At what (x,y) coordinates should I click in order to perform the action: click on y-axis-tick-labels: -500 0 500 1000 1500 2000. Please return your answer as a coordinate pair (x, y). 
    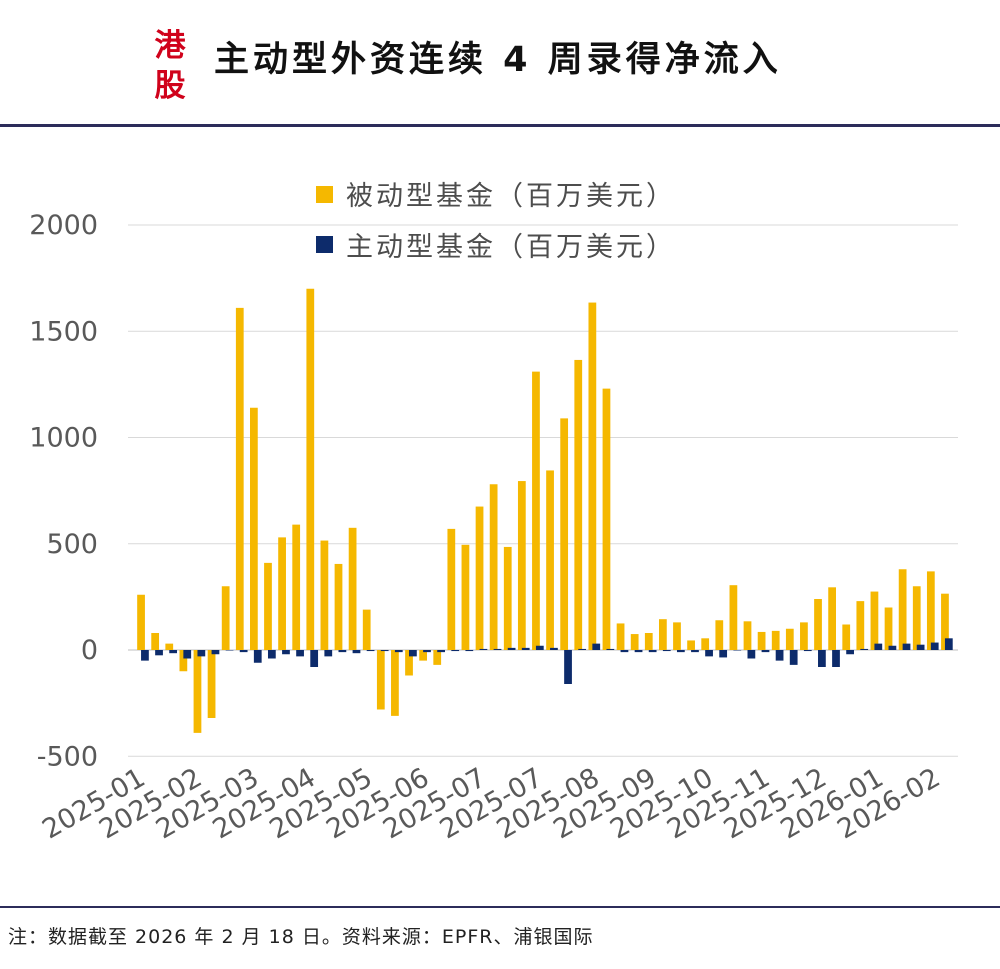
    Looking at the image, I should click on (63, 491).